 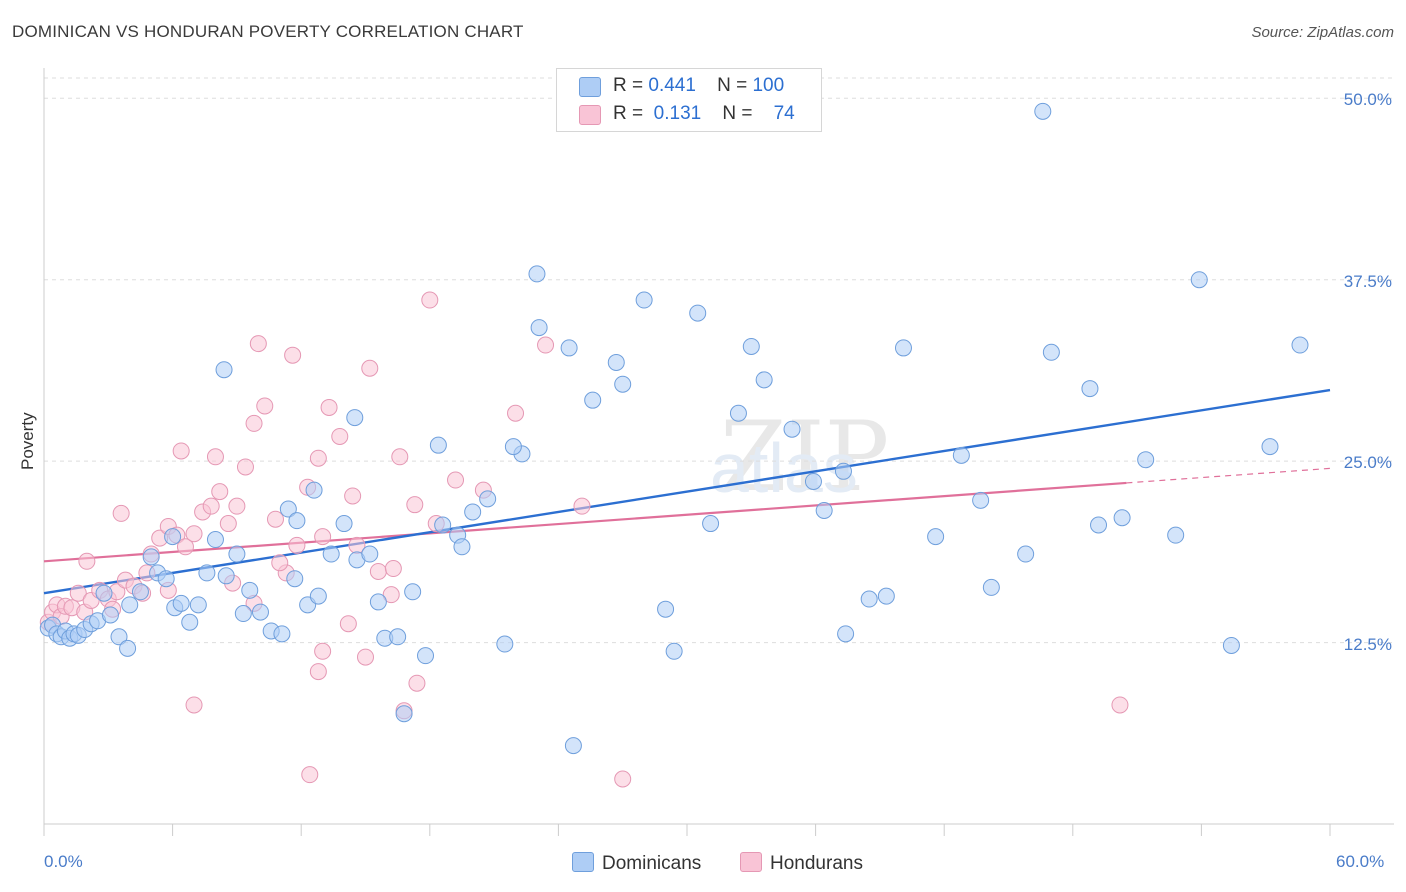 I want to click on legend-row-hondurans: R = 0.131 N = 74, so click(x=687, y=115).